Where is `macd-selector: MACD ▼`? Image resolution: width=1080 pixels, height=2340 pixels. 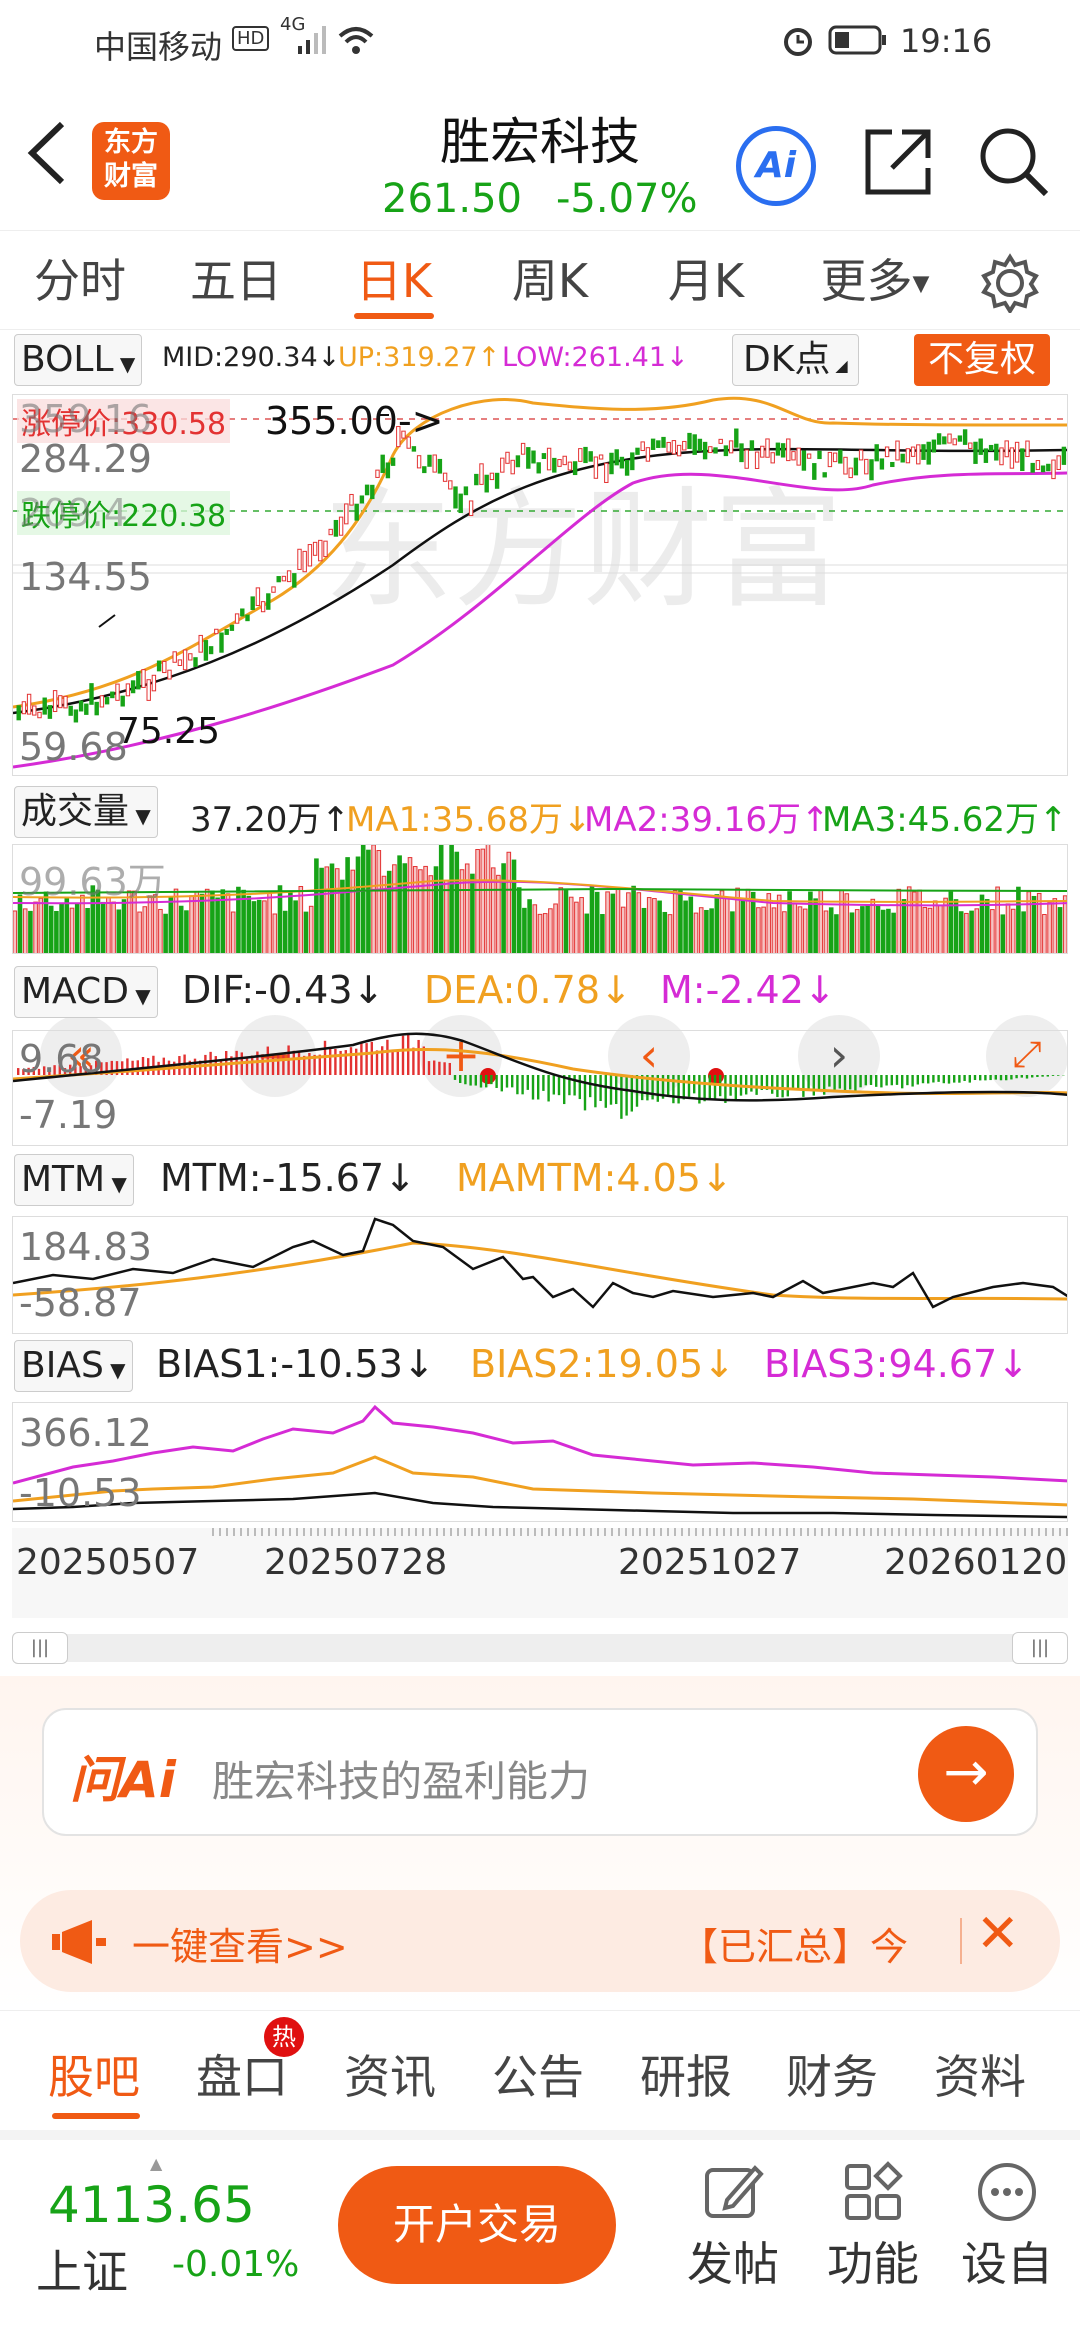
macd-selector: MACD ▼ is located at coordinates (86, 992).